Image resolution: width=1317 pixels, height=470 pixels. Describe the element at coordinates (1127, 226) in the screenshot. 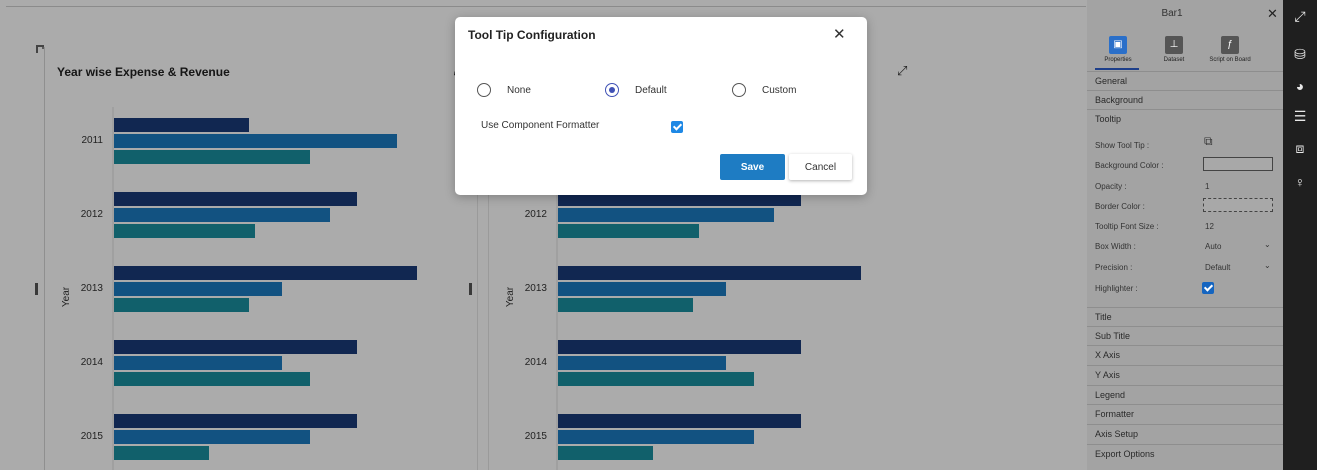

I see `font-size-label: Tooltip Font Size :` at that location.